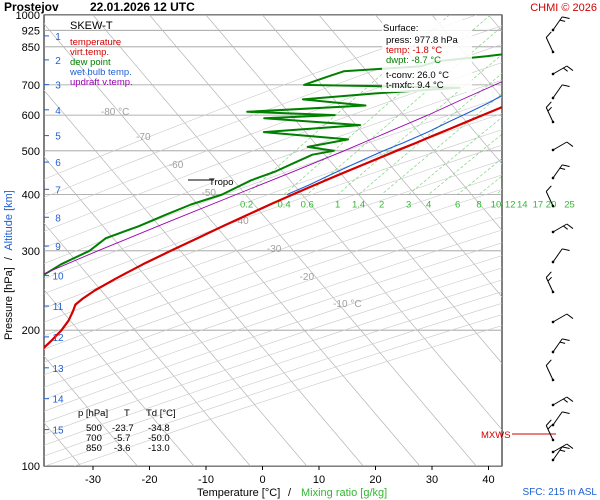 Image resolution: width=600 pixels, height=500 pixels. Describe the element at coordinates (496, 435) in the screenshot. I see `mxws-label: MXWS` at that location.